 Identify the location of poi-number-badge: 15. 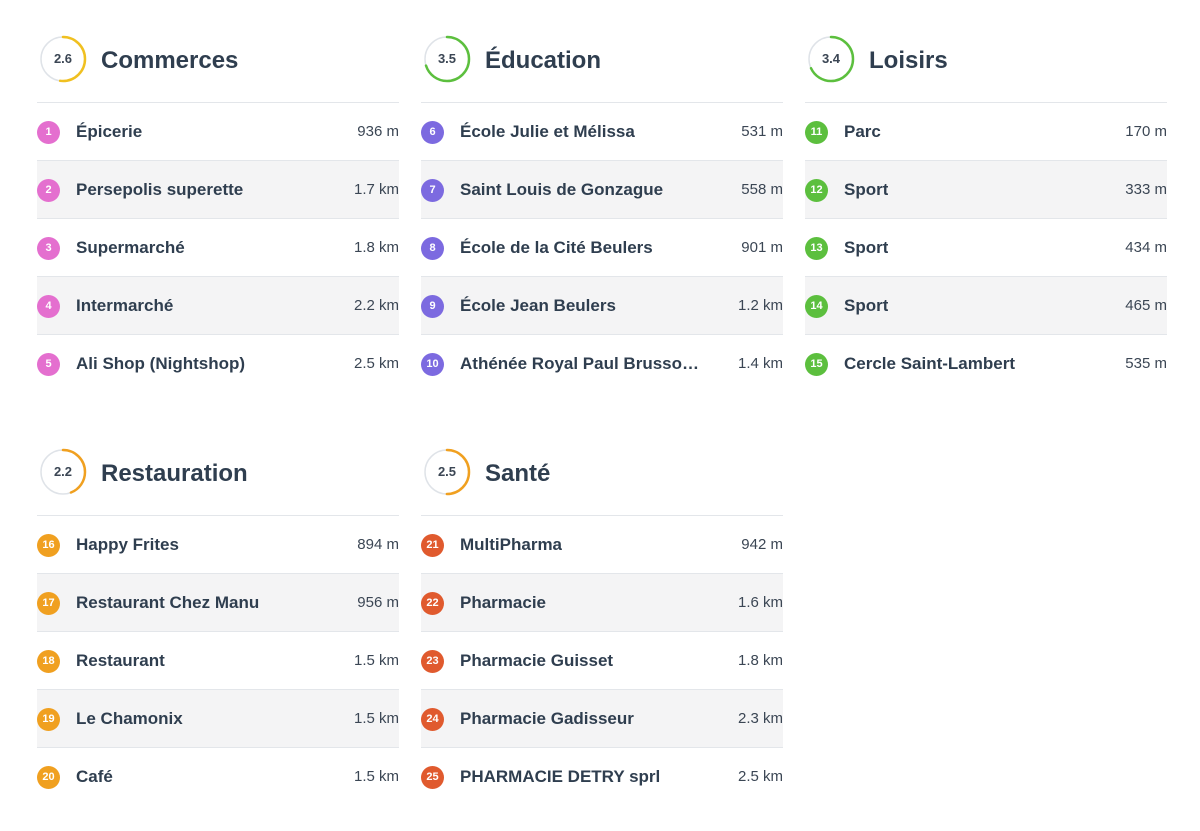
(816, 364).